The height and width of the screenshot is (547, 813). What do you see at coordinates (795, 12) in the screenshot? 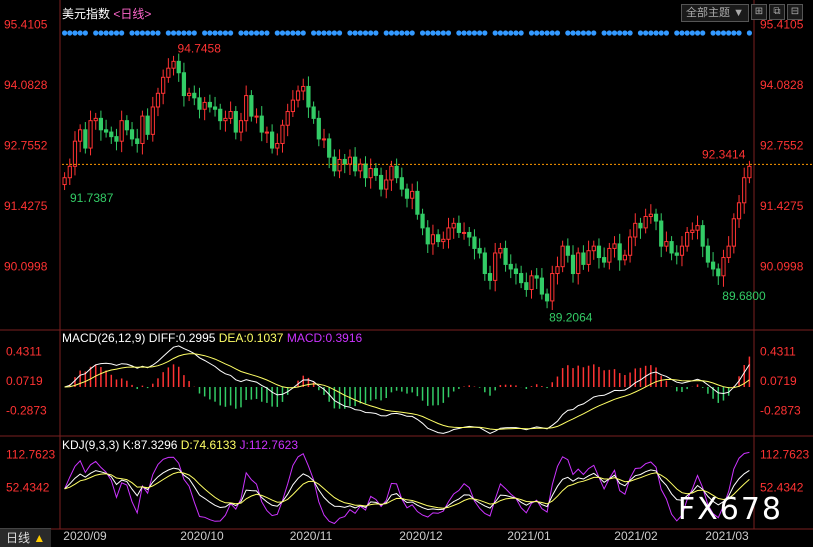
I see `window-minimize-icon: ⊟` at bounding box center [795, 12].